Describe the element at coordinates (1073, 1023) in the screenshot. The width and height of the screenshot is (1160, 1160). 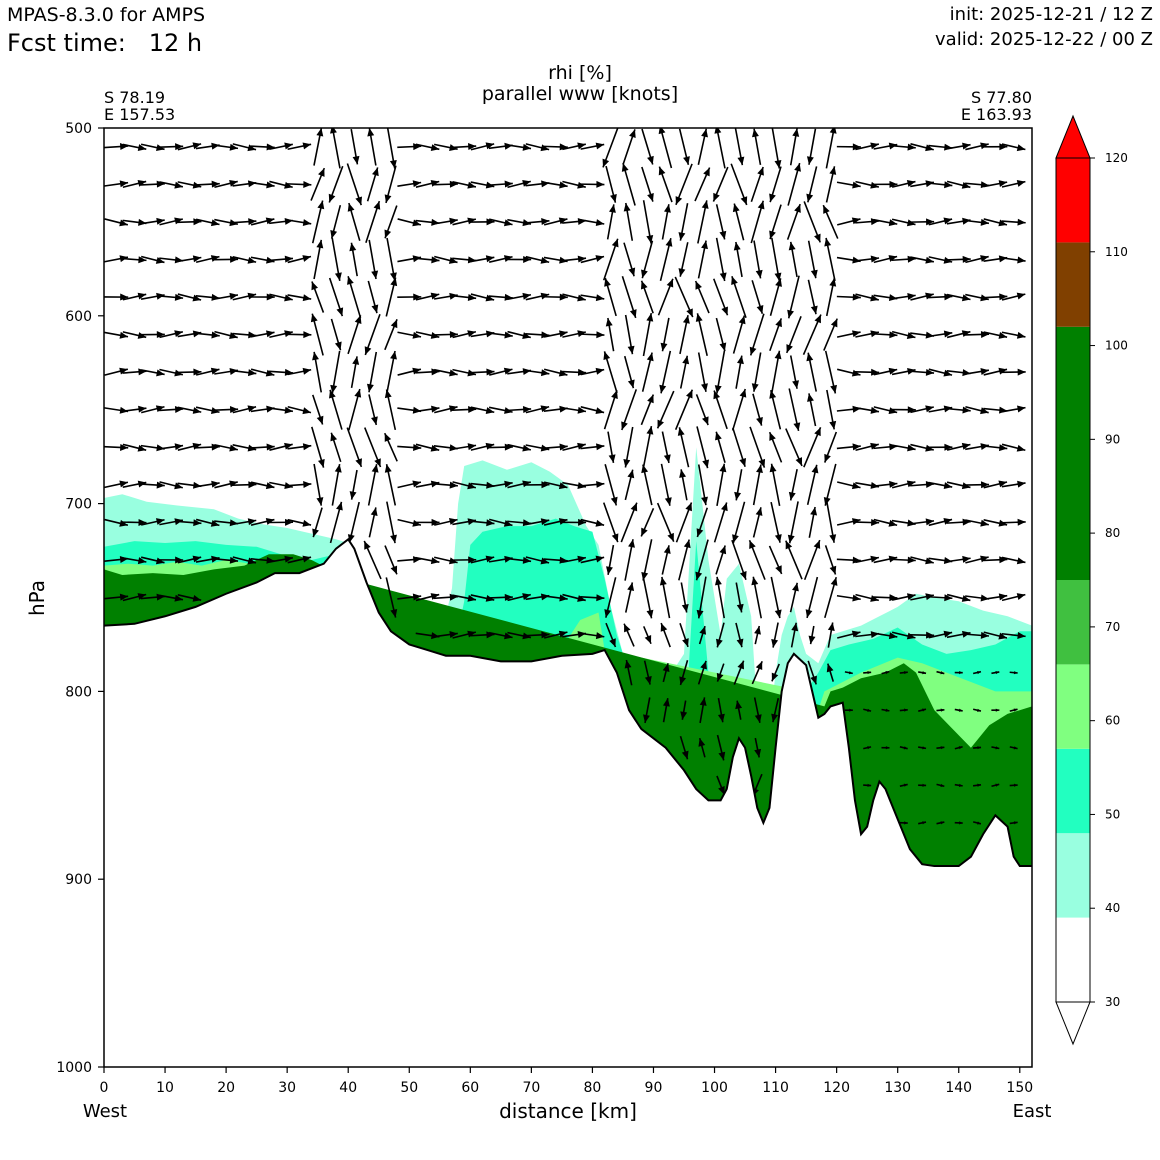
I see `colorbar-extend-min` at that location.